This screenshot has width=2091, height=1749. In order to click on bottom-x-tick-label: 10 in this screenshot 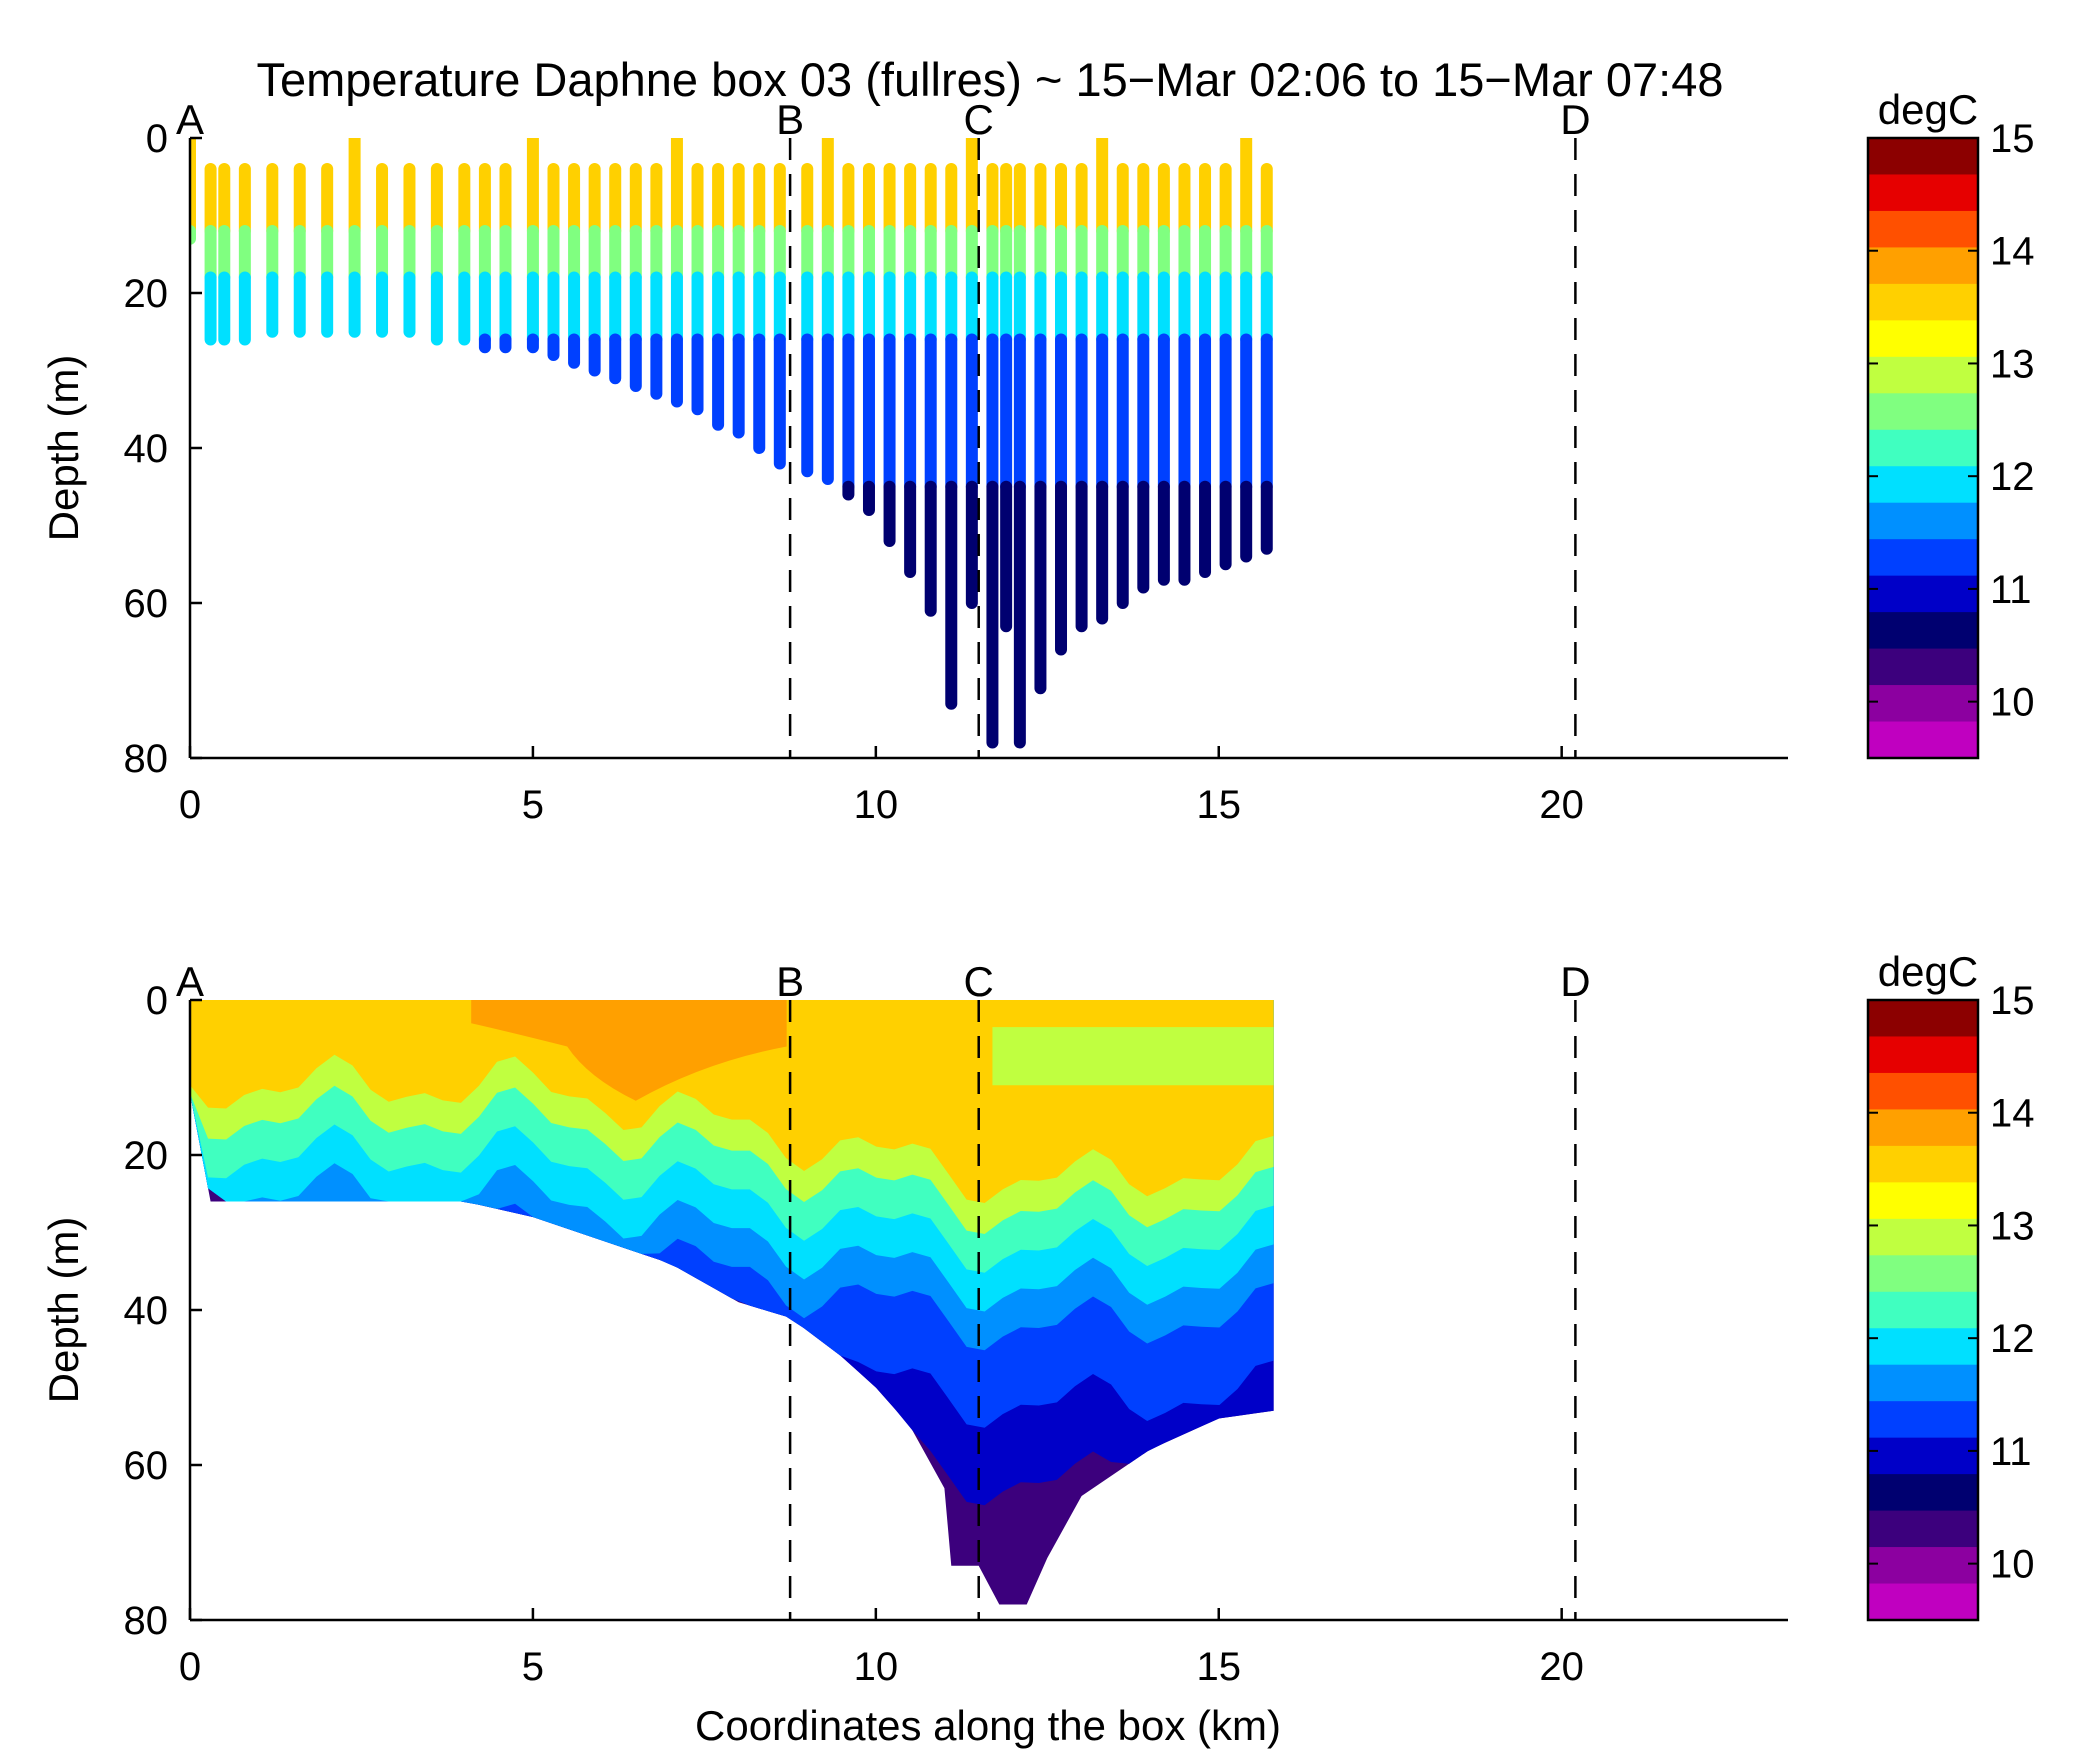, I will do `click(876, 1667)`.